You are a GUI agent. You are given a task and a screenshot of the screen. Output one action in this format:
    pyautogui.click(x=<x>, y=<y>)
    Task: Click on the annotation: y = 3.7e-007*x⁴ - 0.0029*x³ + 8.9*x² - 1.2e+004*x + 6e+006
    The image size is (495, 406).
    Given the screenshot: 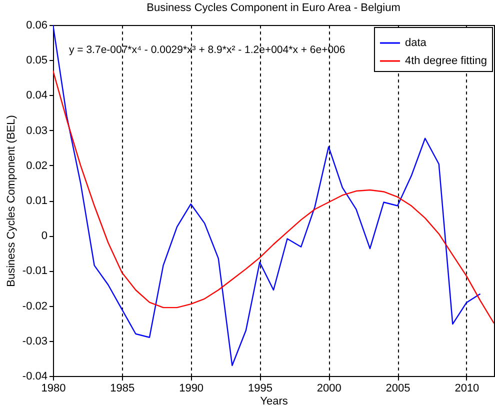 What is the action you would take?
    pyautogui.click(x=207, y=50)
    